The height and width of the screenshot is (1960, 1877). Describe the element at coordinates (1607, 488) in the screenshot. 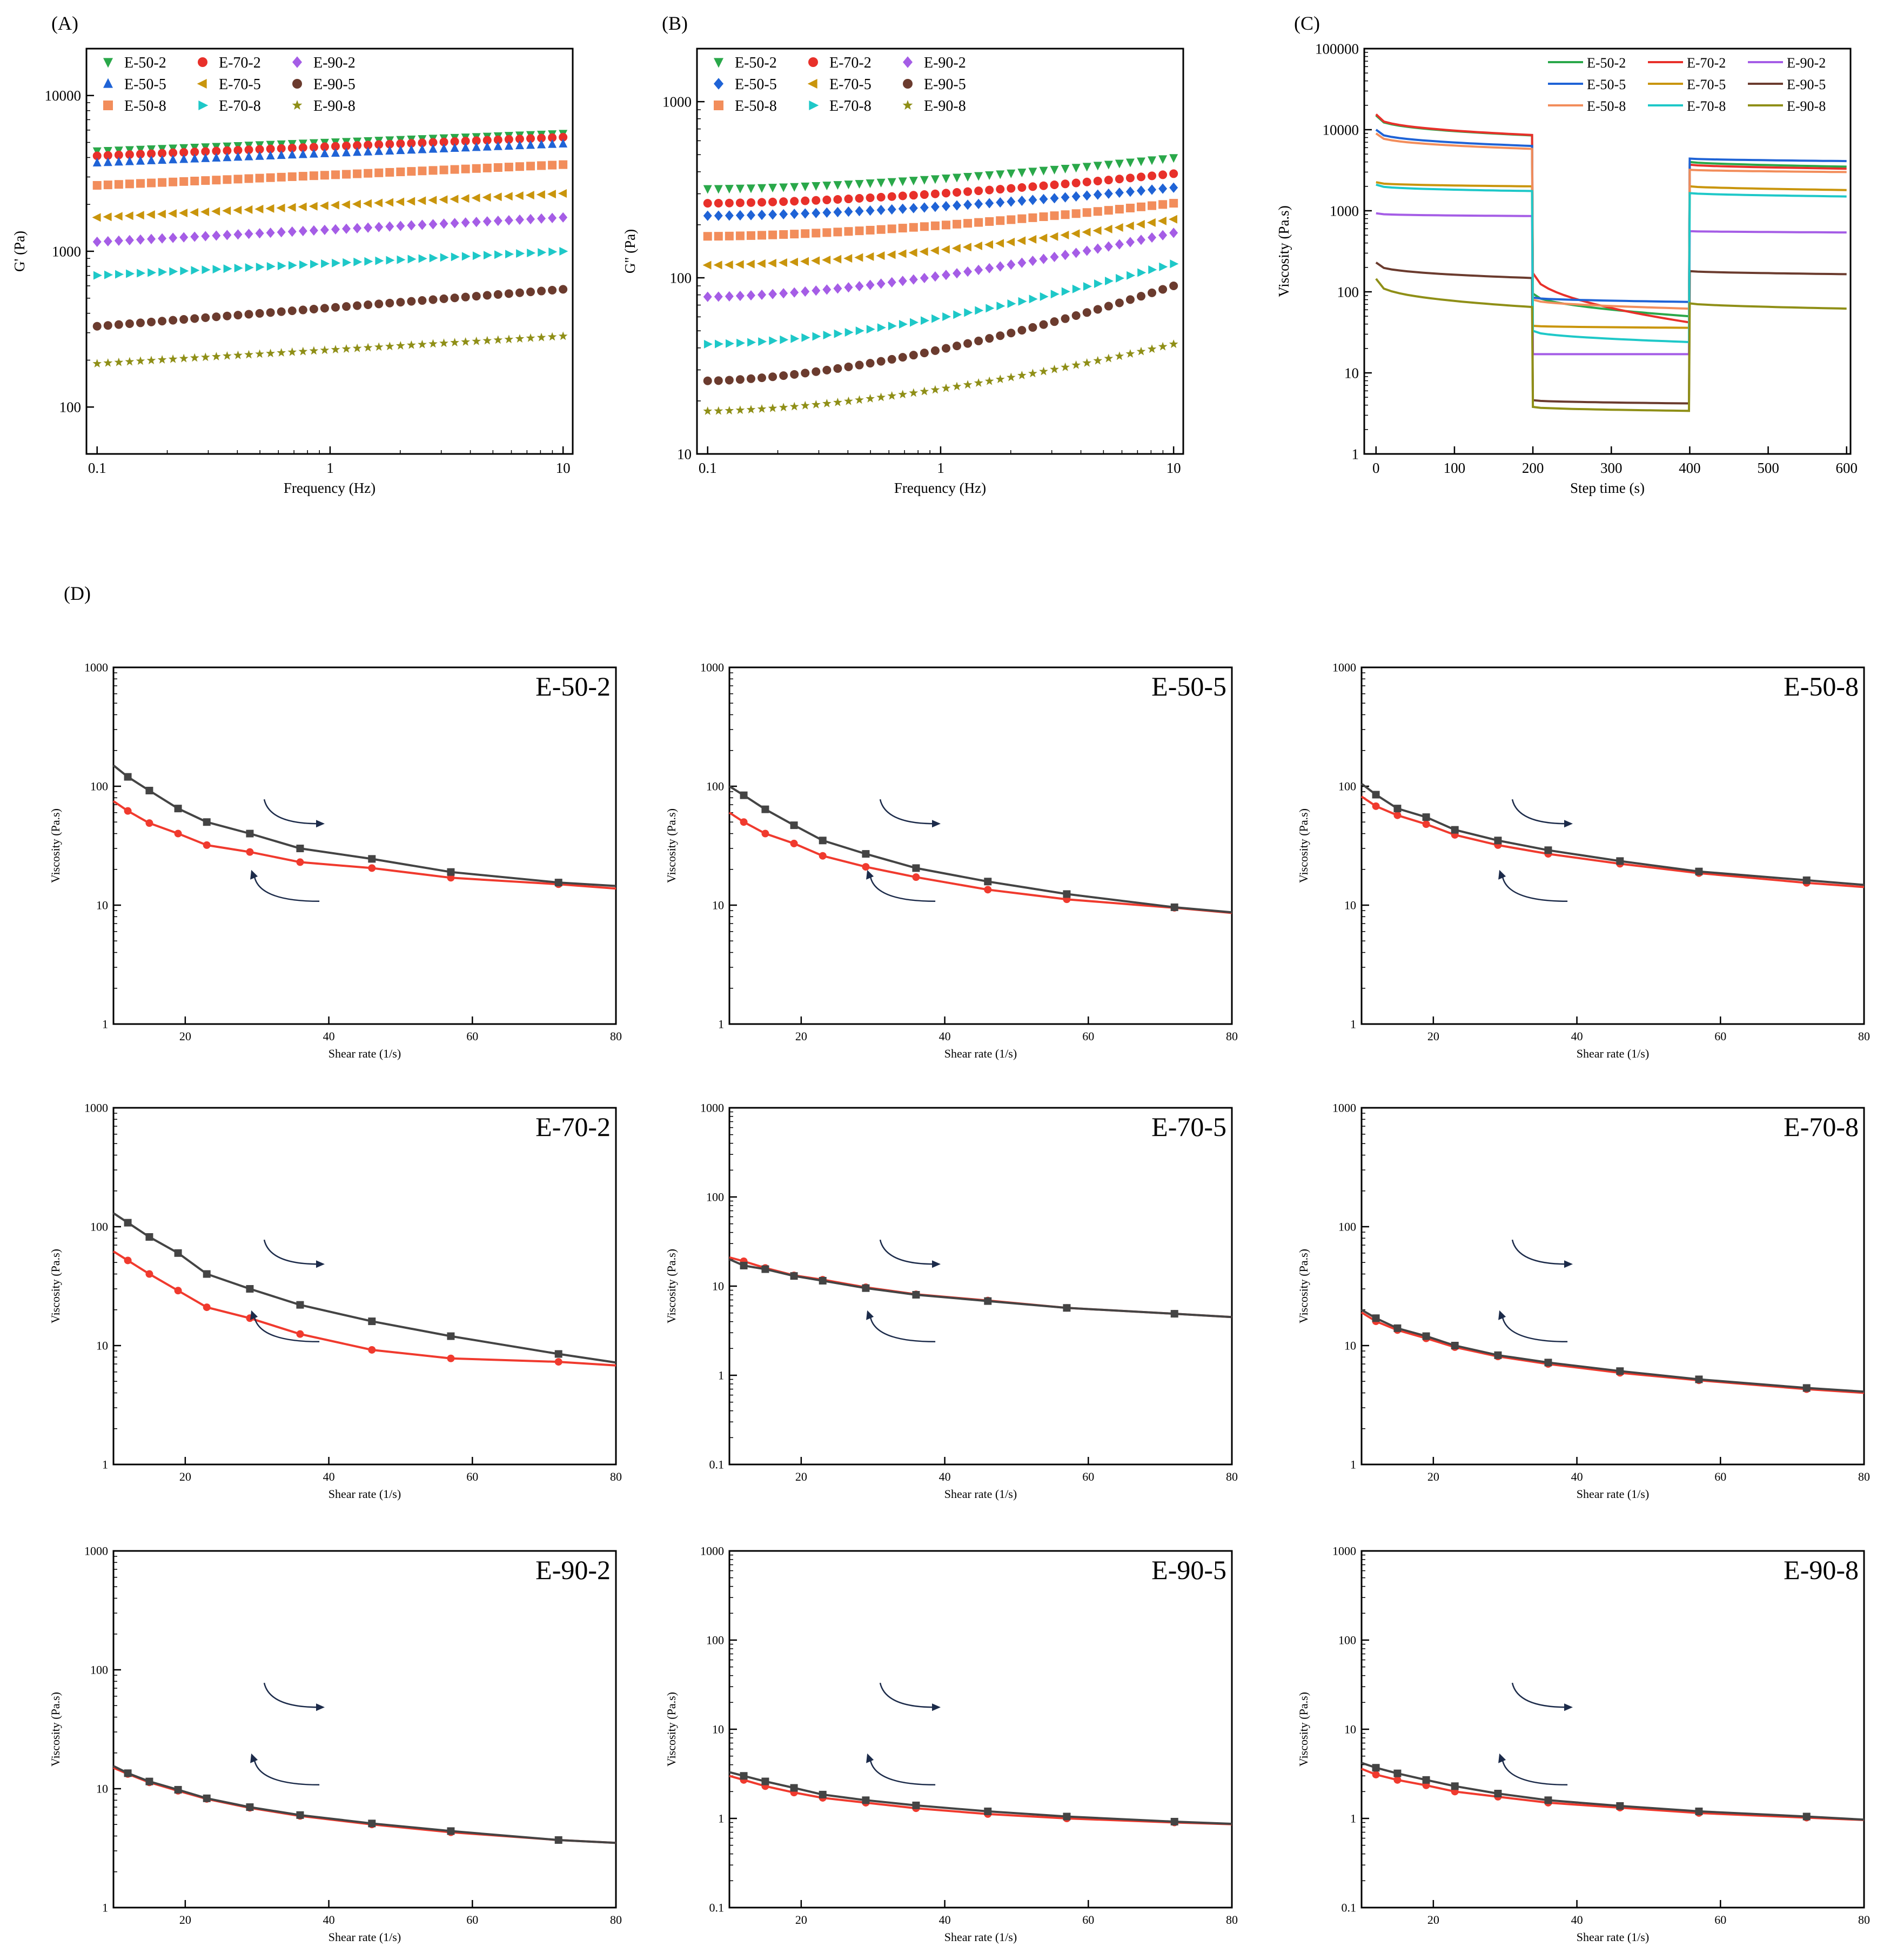

I see `x-axis-label: Step time (s)` at that location.